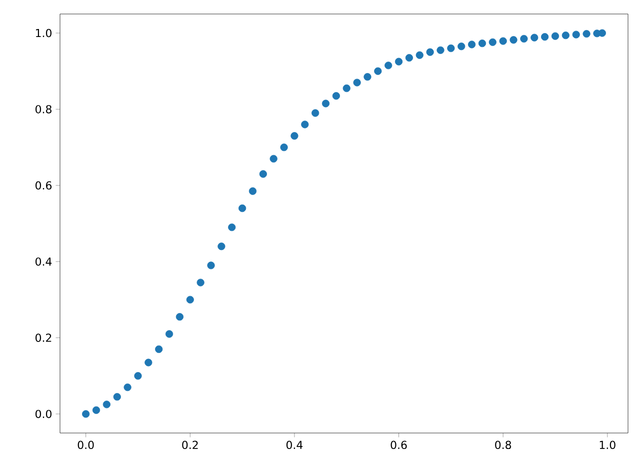 The image size is (640, 469). I want to click on x-tick-label: 0.4, so click(294, 445).